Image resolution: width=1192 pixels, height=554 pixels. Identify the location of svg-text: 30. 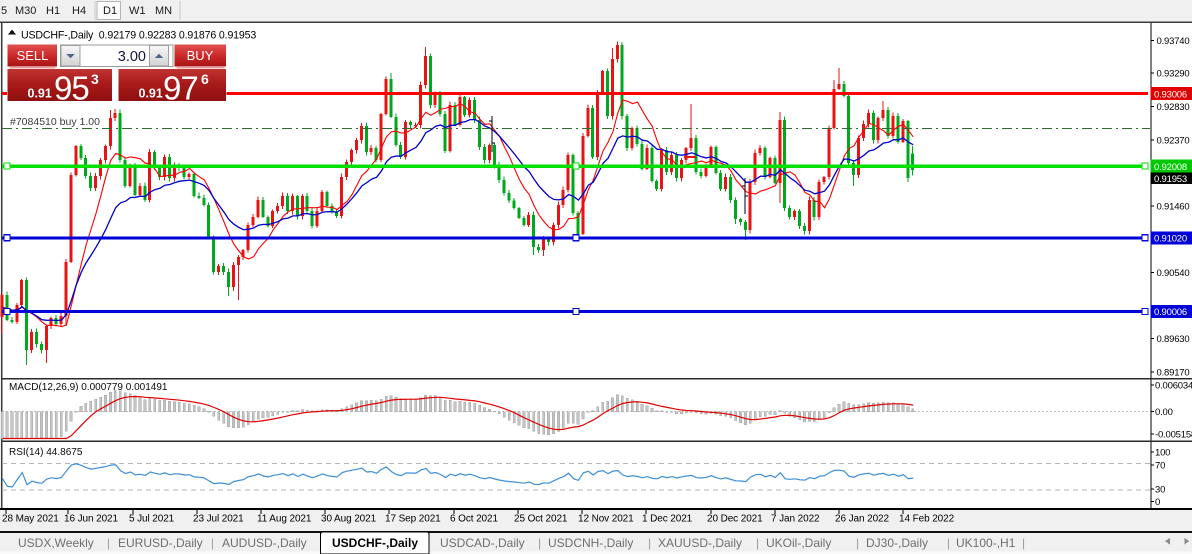
(1160, 490).